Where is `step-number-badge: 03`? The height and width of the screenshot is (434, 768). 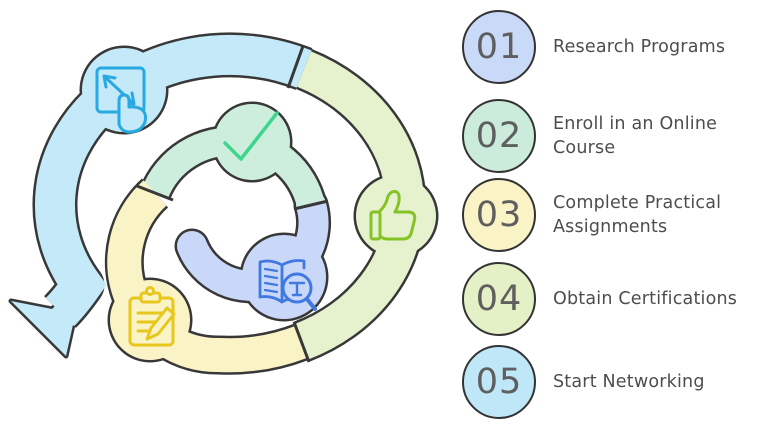
step-number-badge: 03 is located at coordinates (499, 215).